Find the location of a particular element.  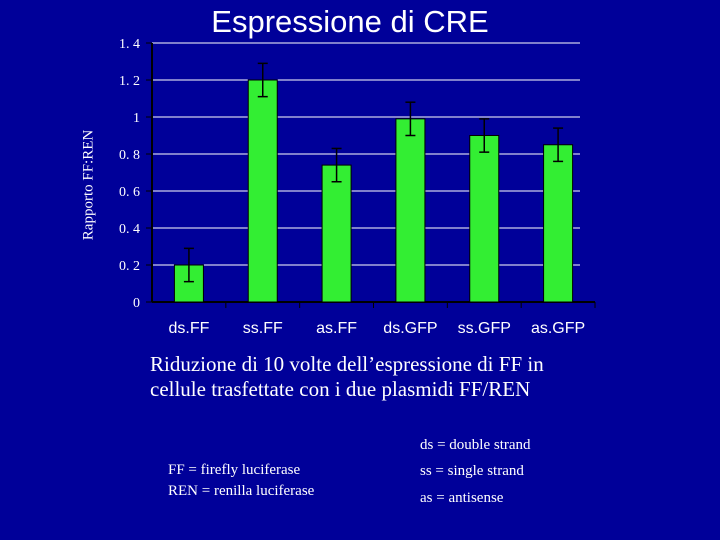

y-tick-label: 0. 8 is located at coordinates (129, 155).